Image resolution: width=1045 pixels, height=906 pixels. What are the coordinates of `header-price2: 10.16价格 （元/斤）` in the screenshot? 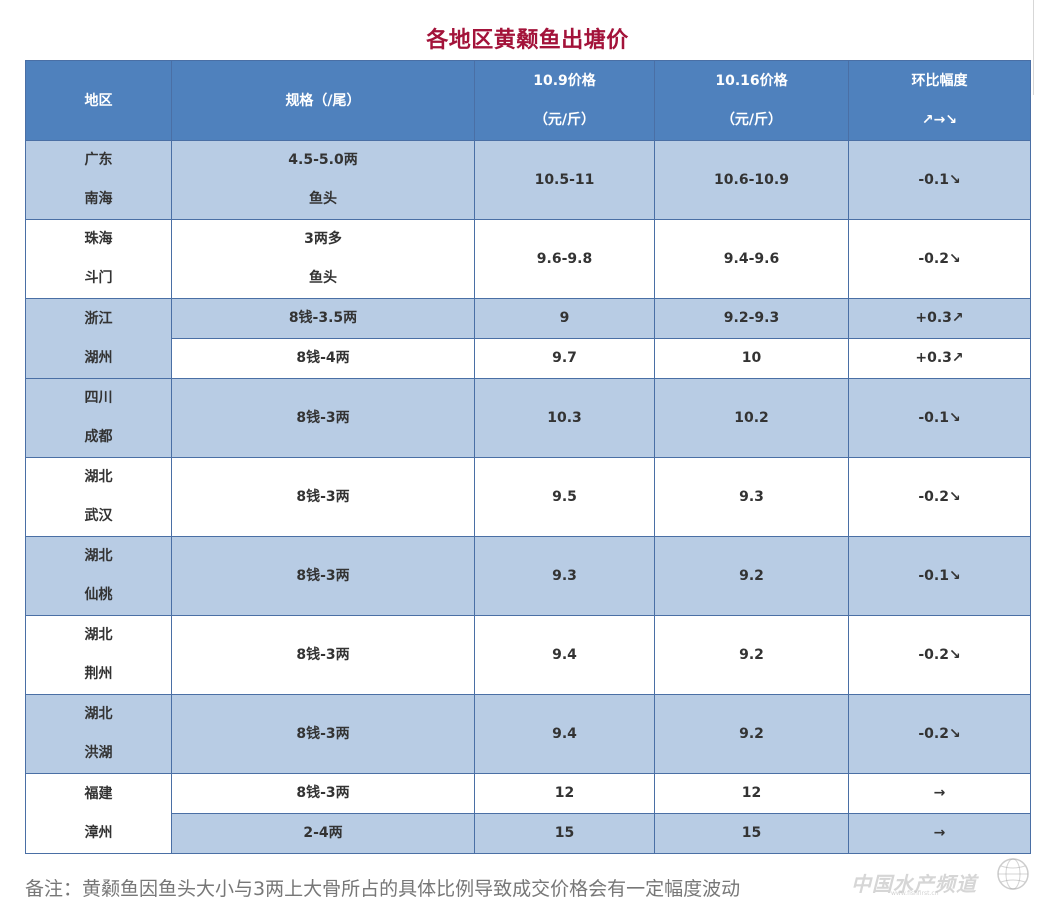 It's located at (751, 100).